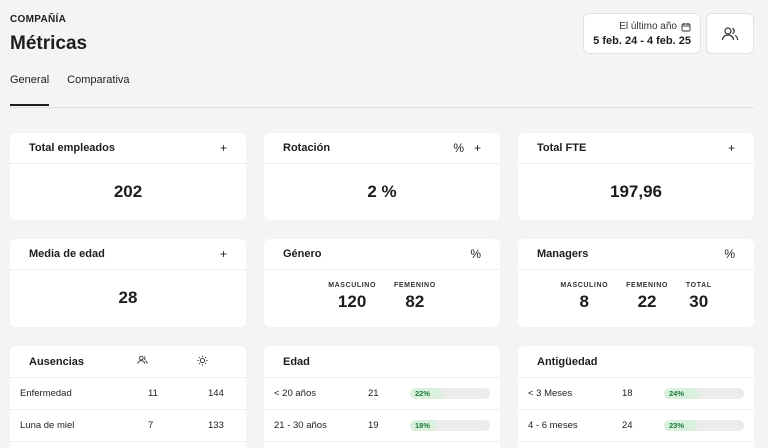 This screenshot has width=768, height=448. Describe the element at coordinates (382, 394) in the screenshot. I see `table-row: < 20 años 21 22%` at that location.